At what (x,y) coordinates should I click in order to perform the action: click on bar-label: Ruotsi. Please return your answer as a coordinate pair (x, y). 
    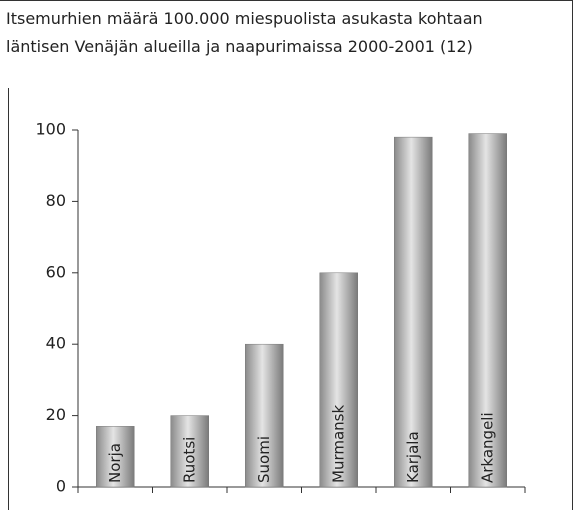
    Looking at the image, I should click on (189, 460).